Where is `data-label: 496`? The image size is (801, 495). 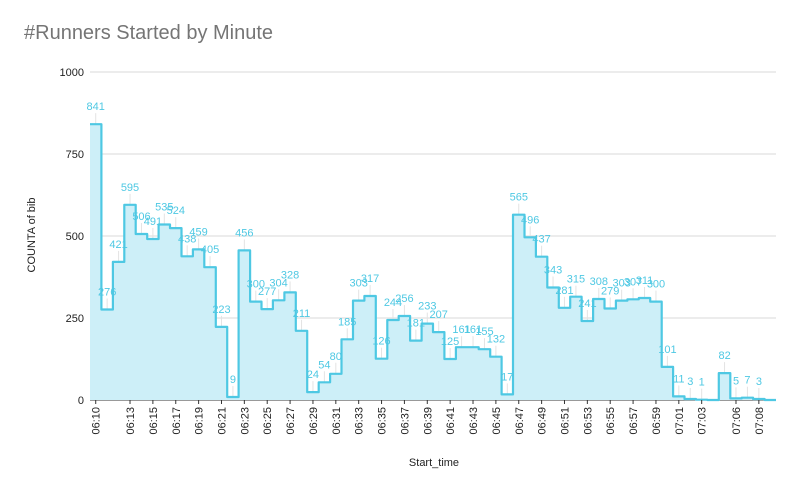
data-label: 496 is located at coordinates (530, 220).